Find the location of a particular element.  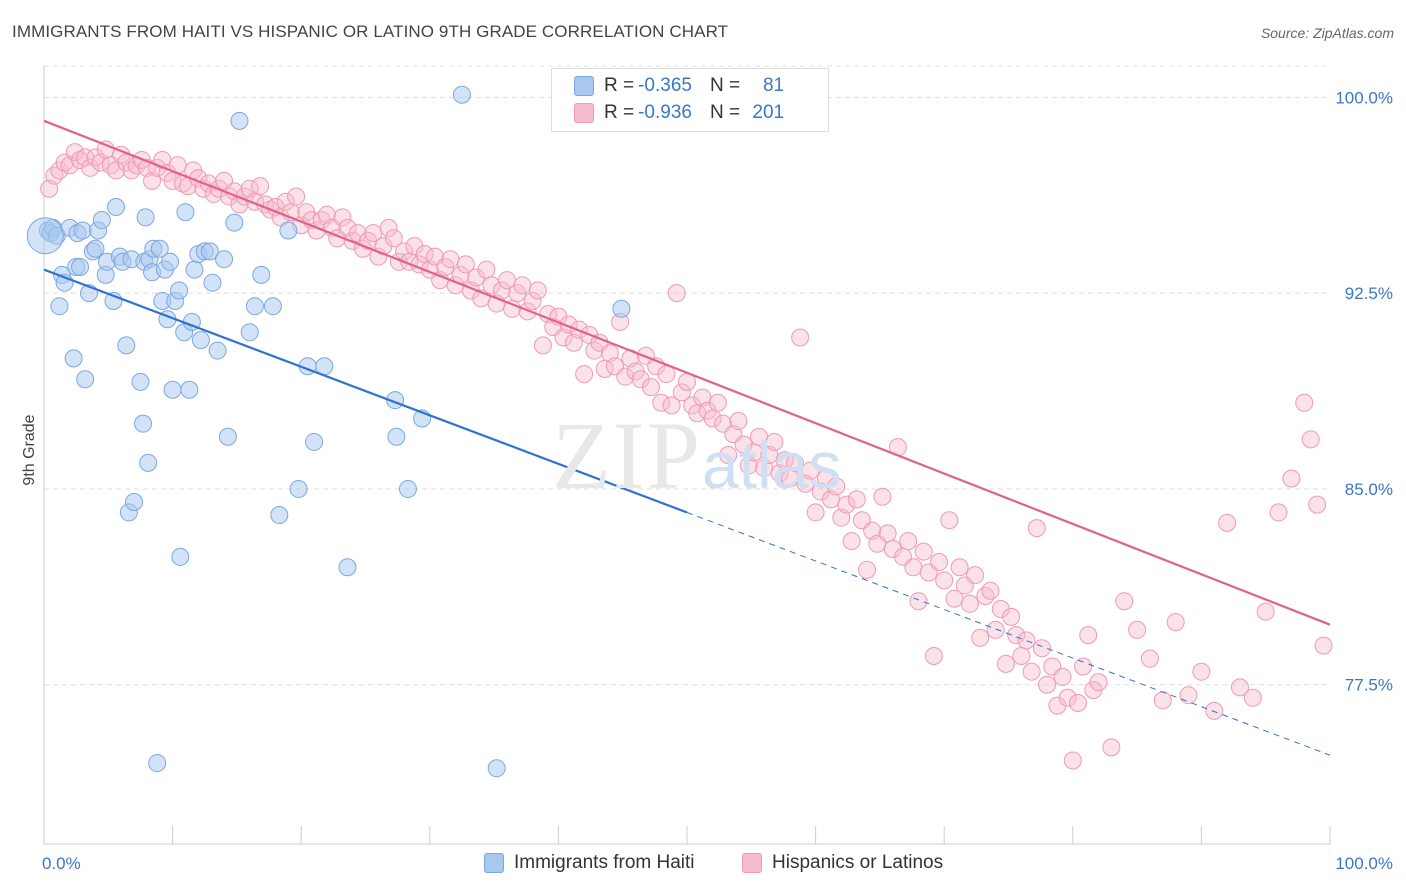

y-tick-label: 100.0% is located at coordinates (1364, 97).